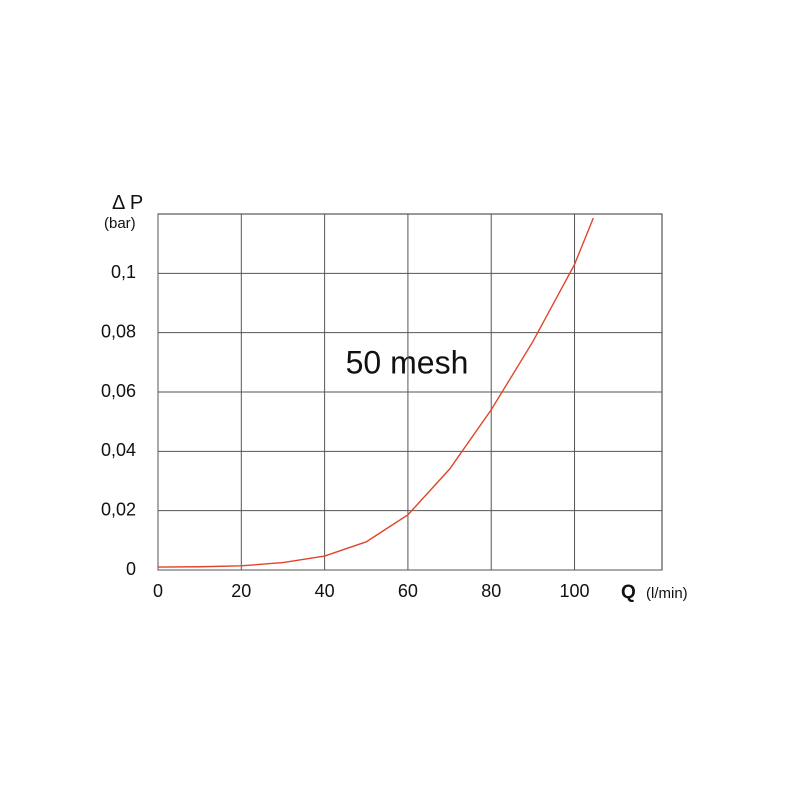 The height and width of the screenshot is (800, 800). Describe the element at coordinates (407, 362) in the screenshot. I see `annotation: 50 mesh` at that location.